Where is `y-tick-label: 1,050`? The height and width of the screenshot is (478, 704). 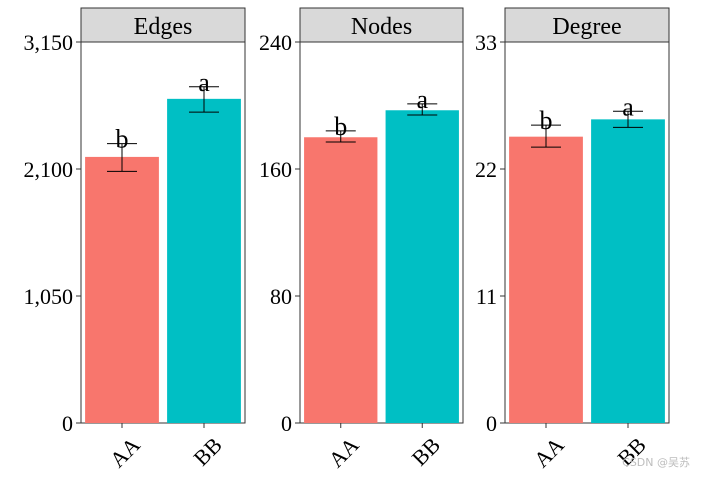 y-tick-label: 1,050 is located at coordinates (49, 296).